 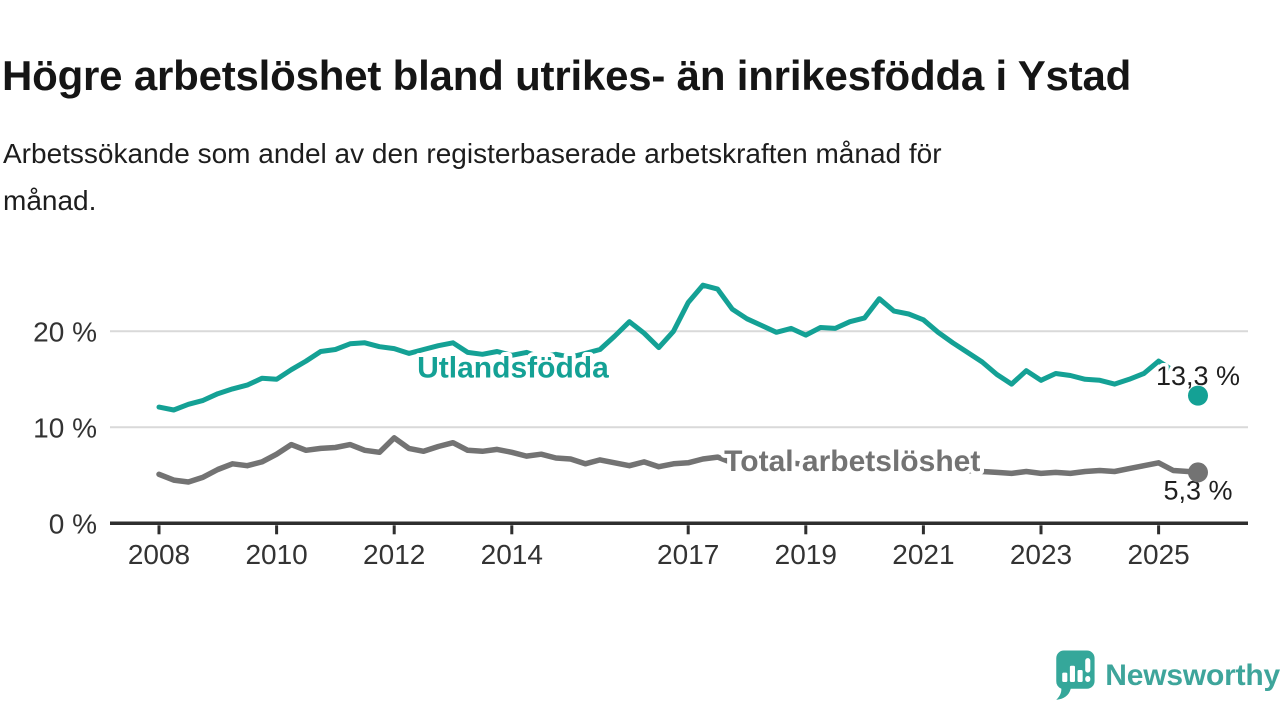 What do you see at coordinates (65, 427) in the screenshot?
I see `y-tick-label: 10 %` at bounding box center [65, 427].